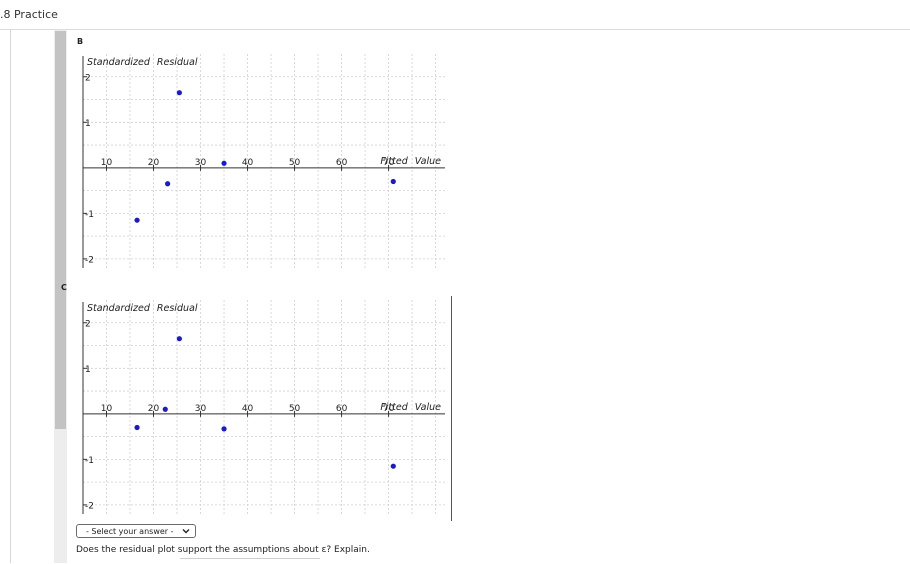 The height and width of the screenshot is (564, 910). Describe the element at coordinates (10, 296) in the screenshot. I see `left-divider` at that location.